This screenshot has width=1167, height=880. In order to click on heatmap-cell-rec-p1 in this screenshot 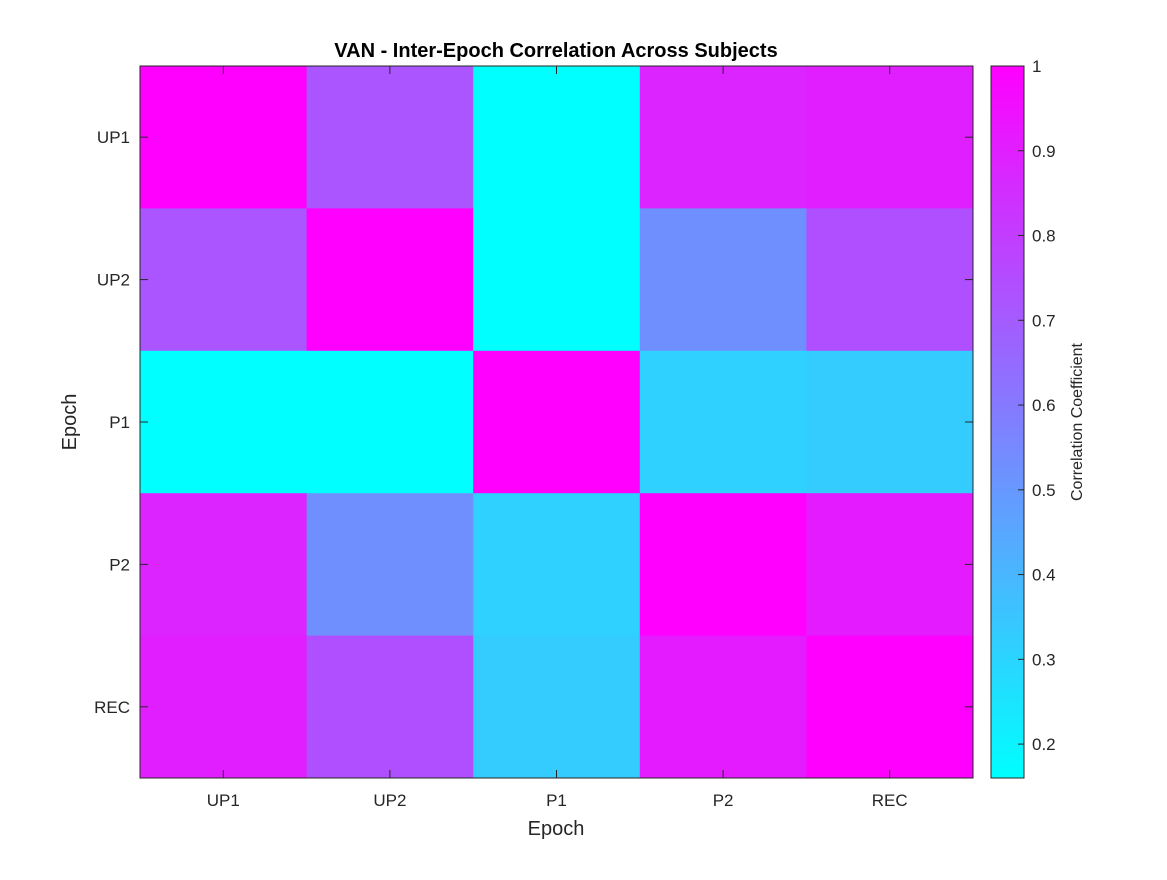, I will do `click(557, 707)`.